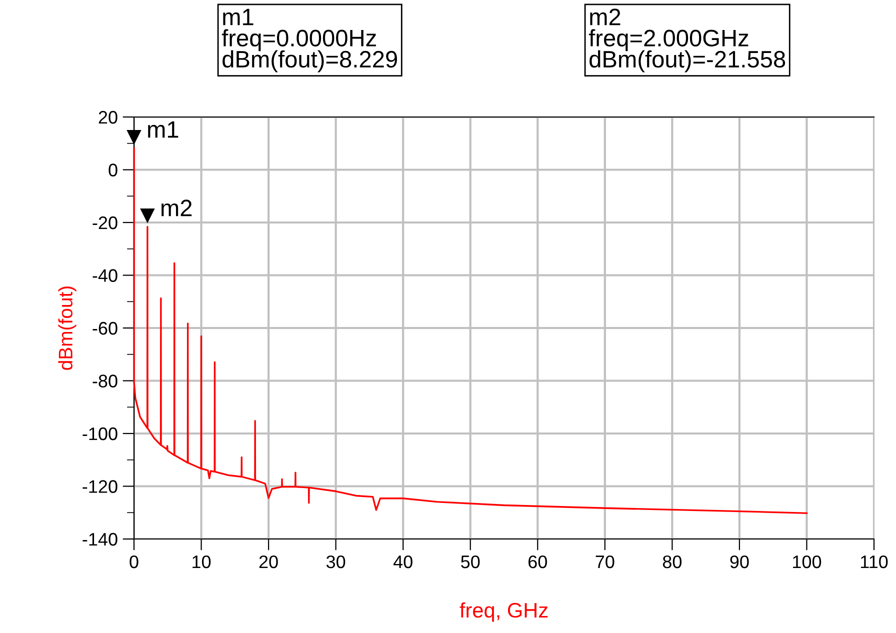  Describe the element at coordinates (105, 275) in the screenshot. I see `y-tick-label: -40` at that location.